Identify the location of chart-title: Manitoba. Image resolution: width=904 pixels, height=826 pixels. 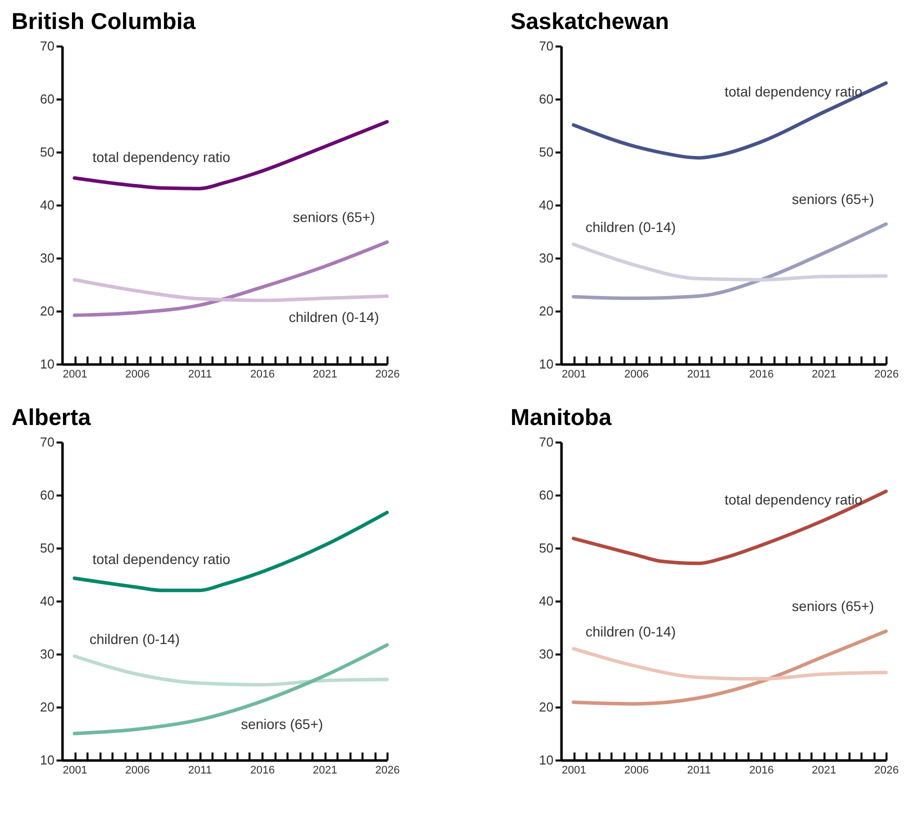
(561, 417).